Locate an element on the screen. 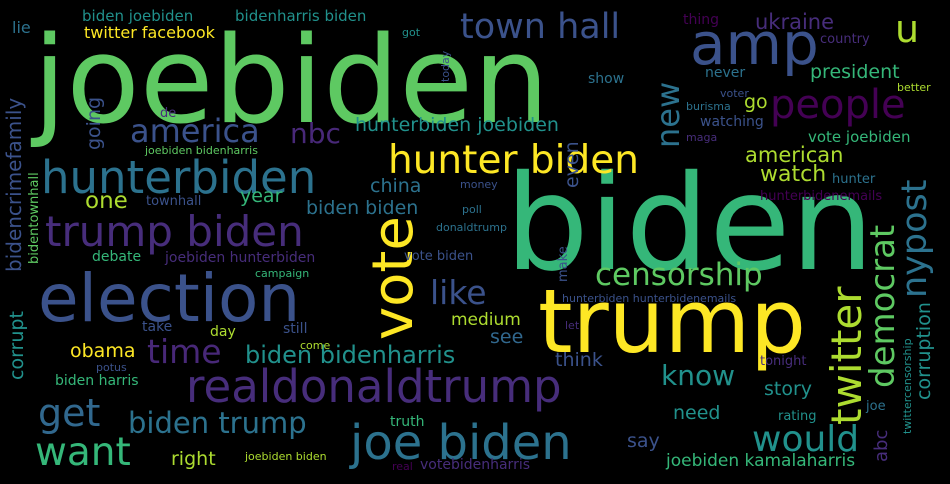 This screenshot has height=484, width=950. word-twitter-facebook: twitter facebook is located at coordinates (149, 32).